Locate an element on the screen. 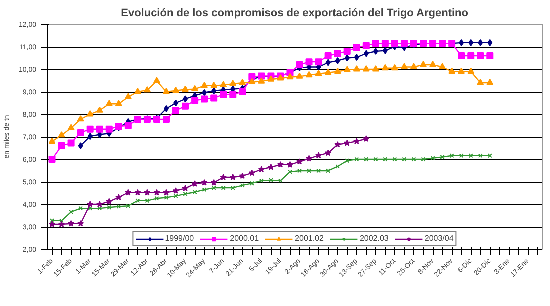  legend-label: 2002.03 is located at coordinates (374, 238).